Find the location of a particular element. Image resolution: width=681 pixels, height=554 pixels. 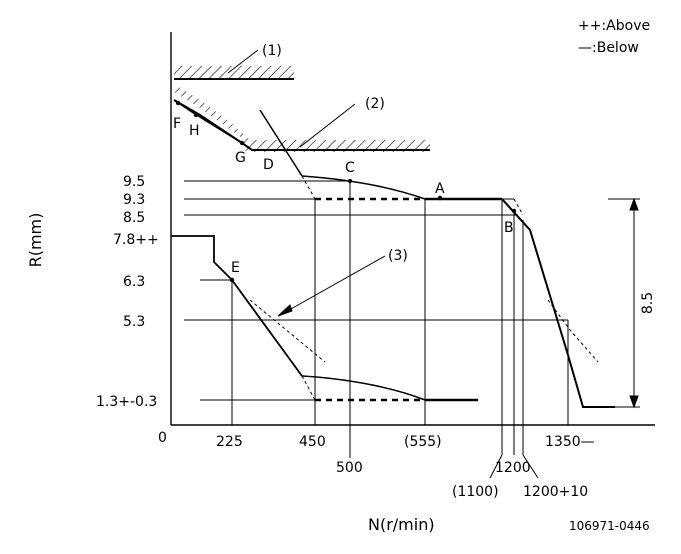

dimension-label: 8.5 is located at coordinates (648, 303).